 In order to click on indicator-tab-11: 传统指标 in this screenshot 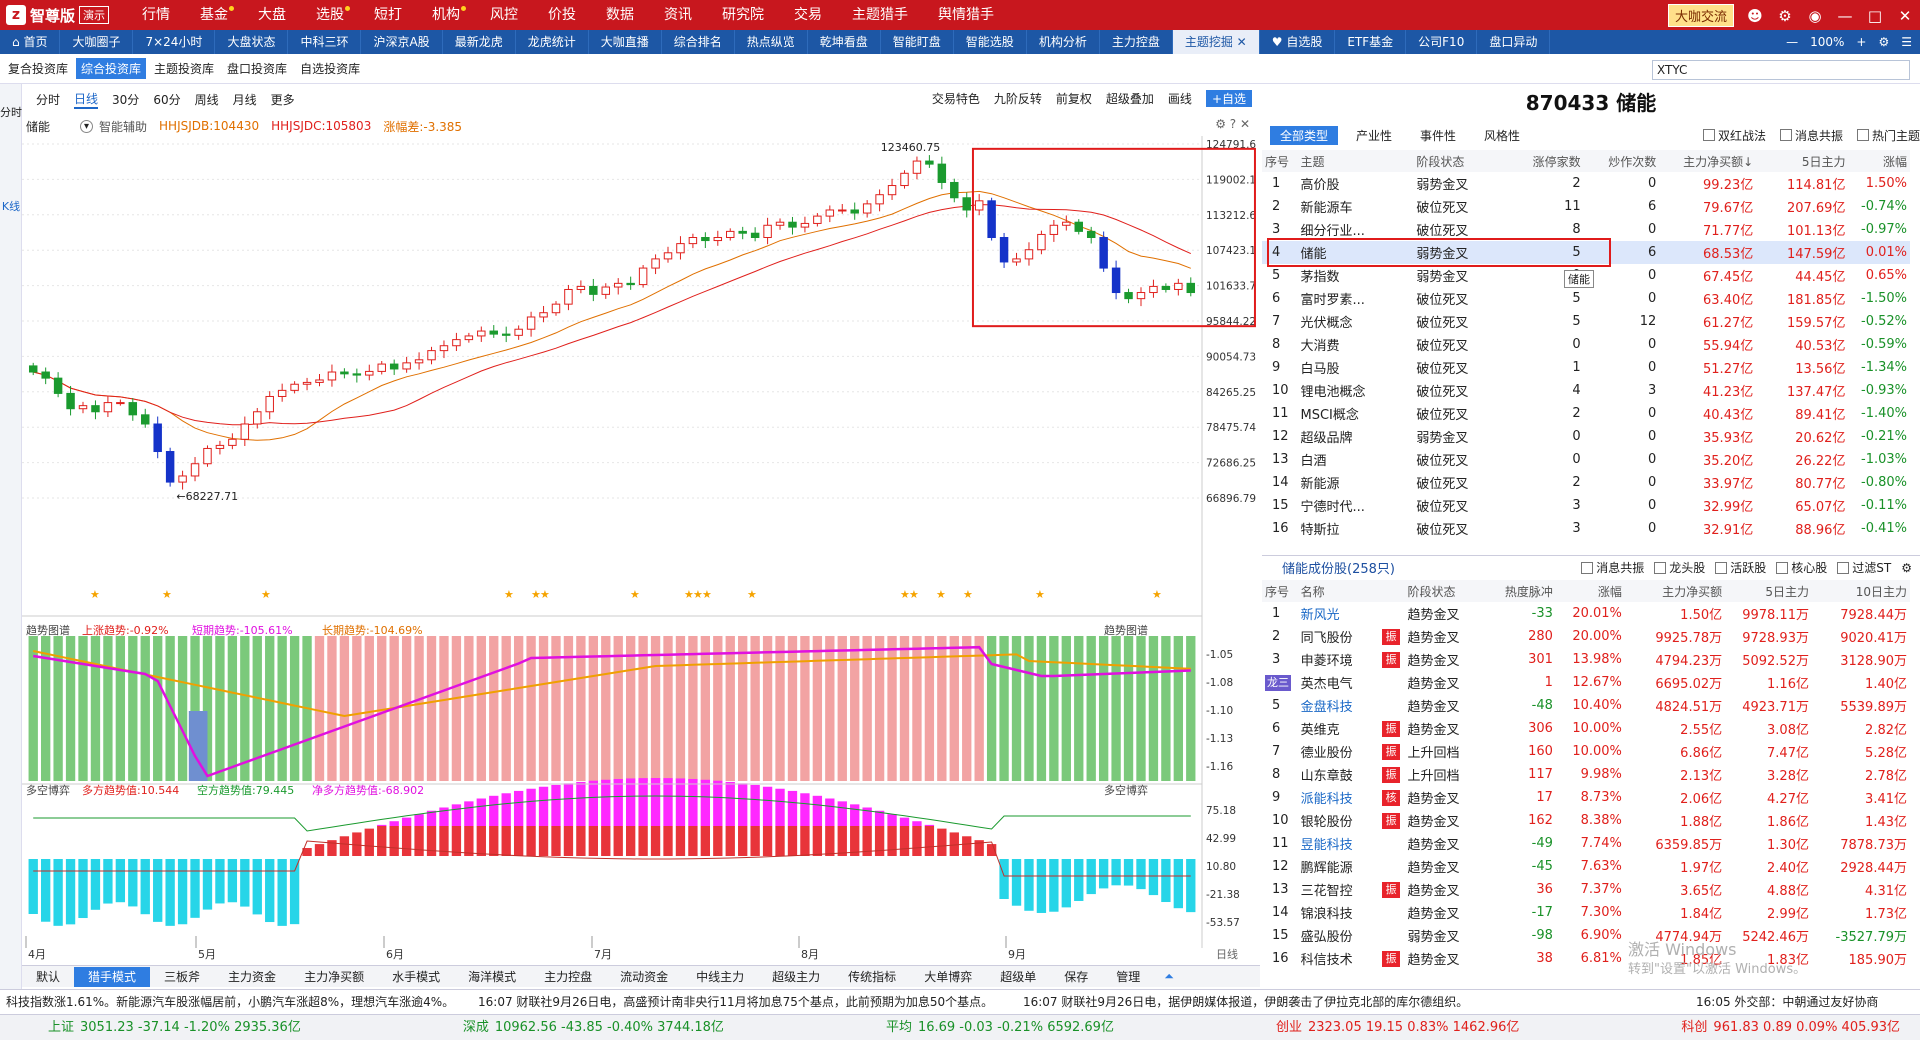, I will do `click(872, 976)`.